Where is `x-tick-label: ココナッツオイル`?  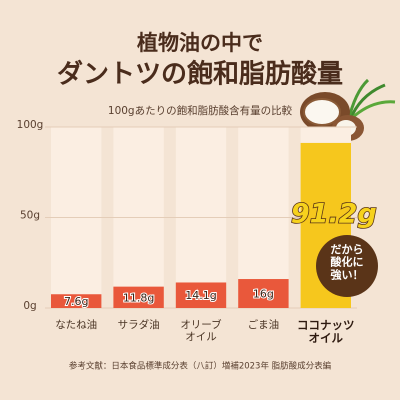
x-tick-label: ココナッツオイル is located at coordinates (326, 331).